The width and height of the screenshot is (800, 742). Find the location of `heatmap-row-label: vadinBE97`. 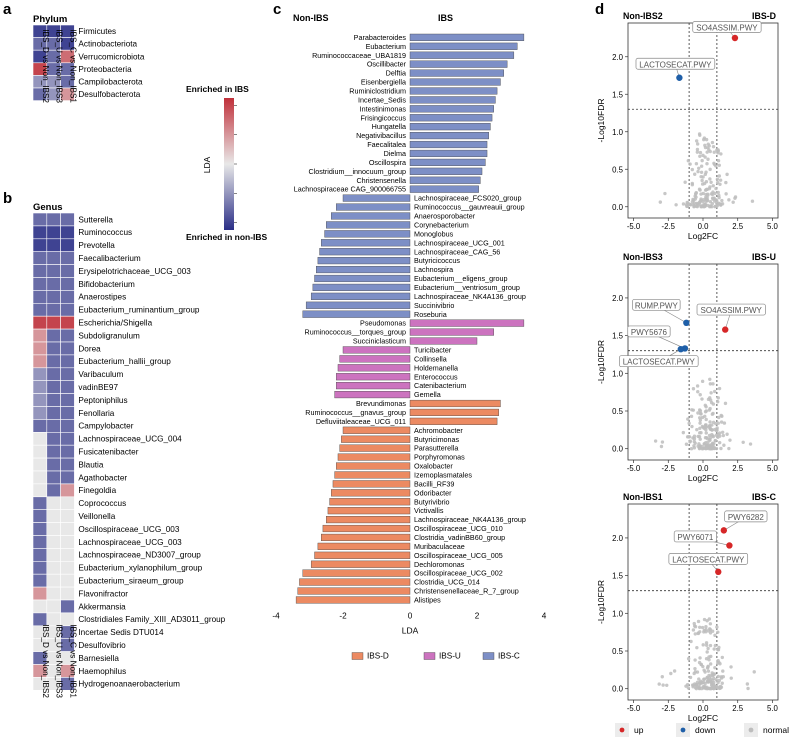

heatmap-row-label: vadinBE97 is located at coordinates (98, 387).